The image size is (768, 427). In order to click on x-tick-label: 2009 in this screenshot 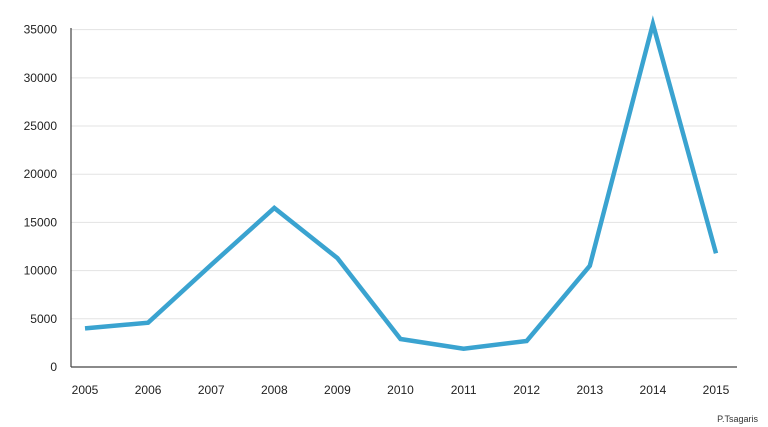, I will do `click(337, 390)`.